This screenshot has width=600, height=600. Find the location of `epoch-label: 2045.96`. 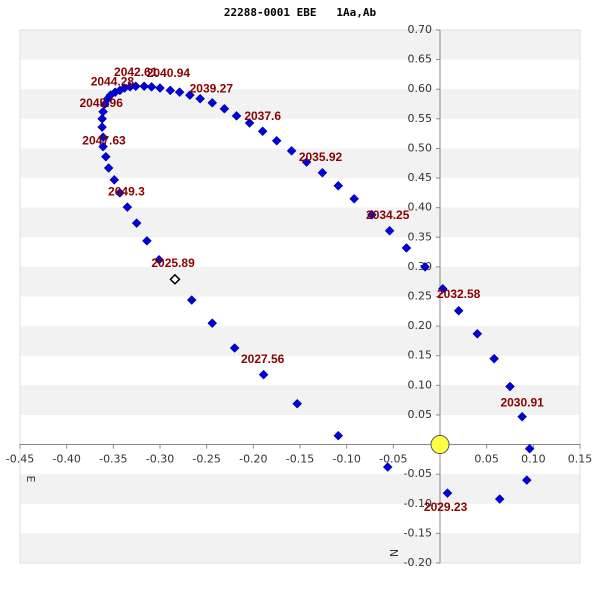

epoch-label: 2045.96 is located at coordinates (102, 103).